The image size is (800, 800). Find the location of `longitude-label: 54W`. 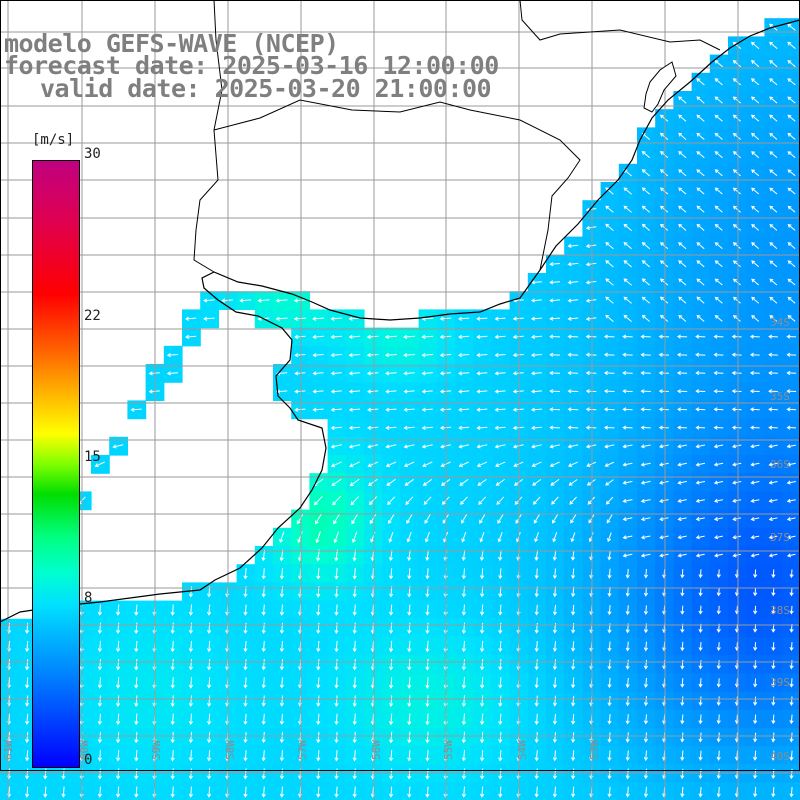

longitude-label: 54W is located at coordinates (522, 750).